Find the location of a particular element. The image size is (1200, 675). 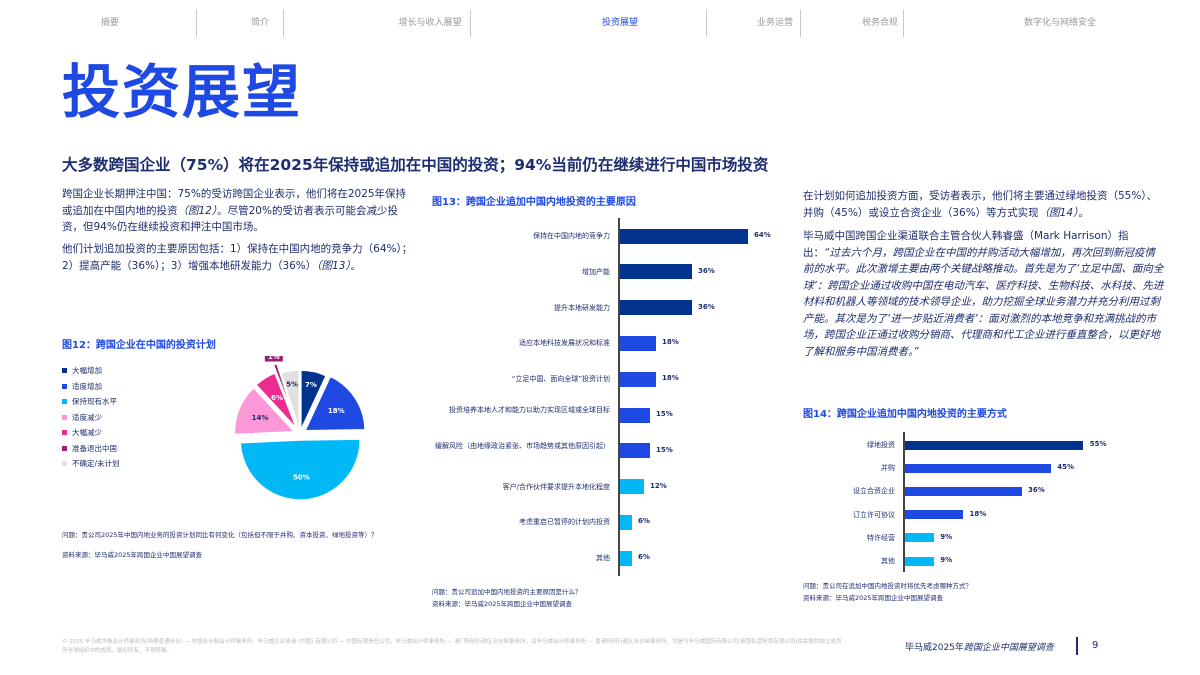

fig12-title: 图12：跨国企业在中国的投资计划 is located at coordinates (139, 345).